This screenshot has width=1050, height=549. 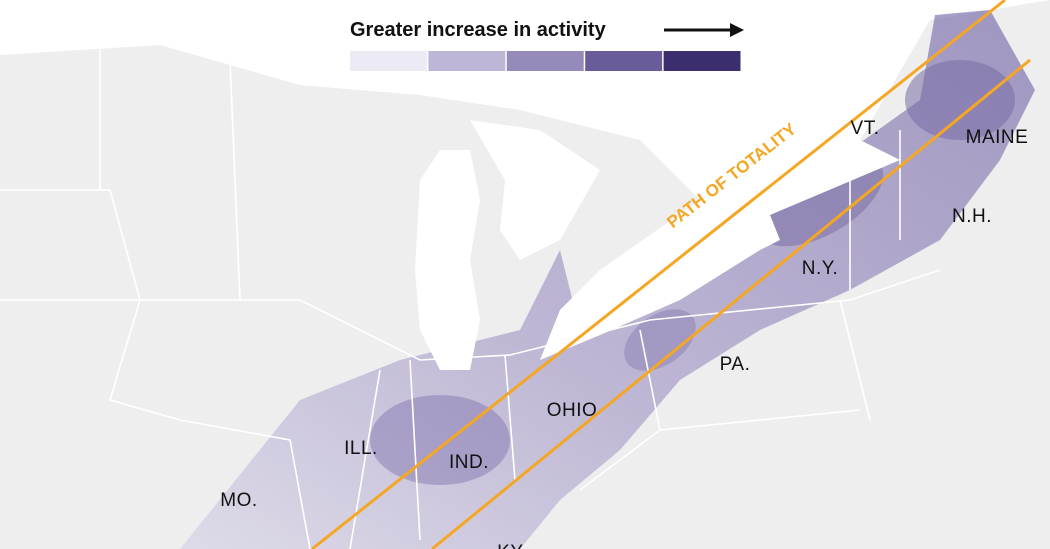 I want to click on state-label: N.H., so click(x=972, y=216).